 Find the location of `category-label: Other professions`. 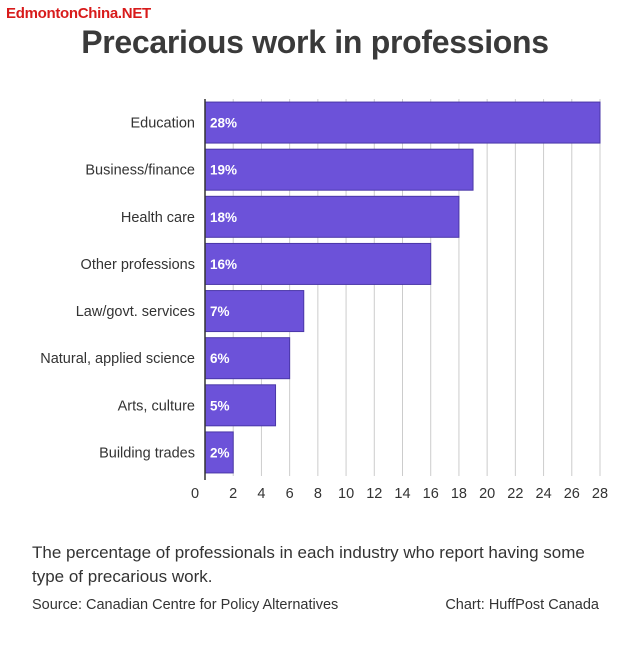

category-label: Other professions is located at coordinates (138, 265).